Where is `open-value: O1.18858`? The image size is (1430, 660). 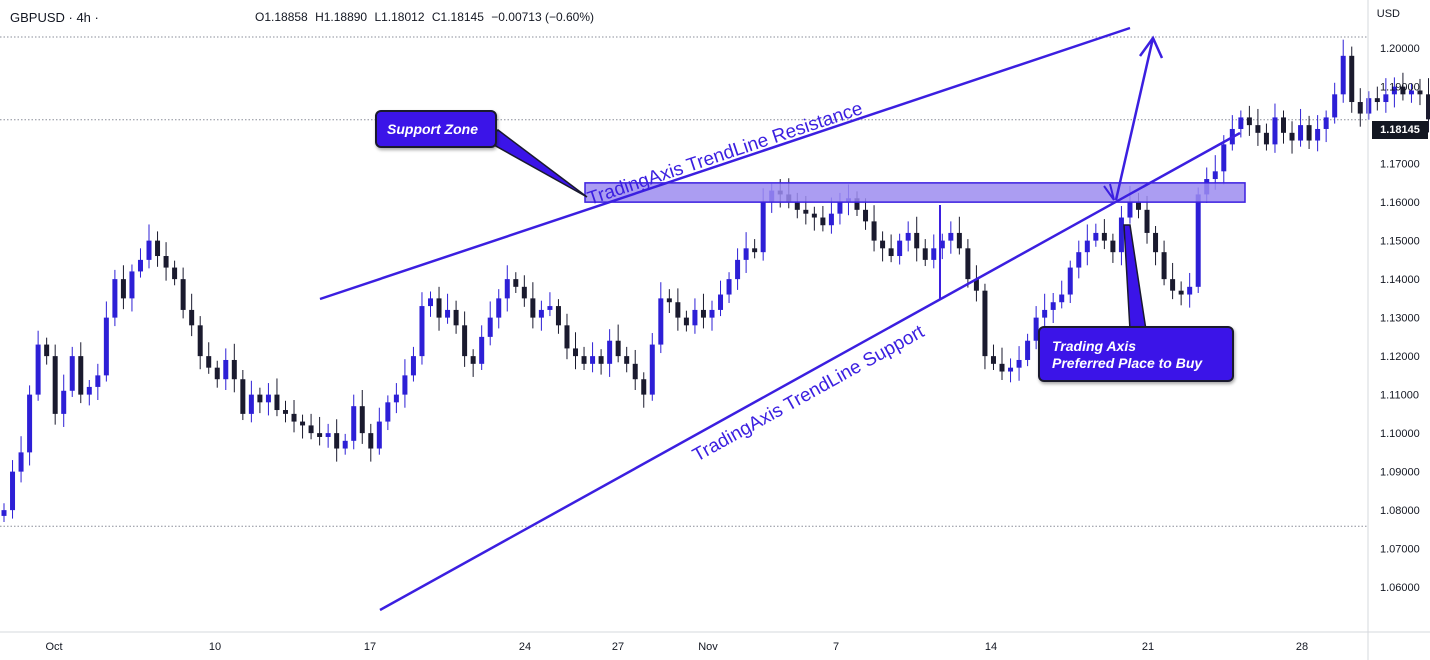
open-value: O1.18858 is located at coordinates (281, 17).